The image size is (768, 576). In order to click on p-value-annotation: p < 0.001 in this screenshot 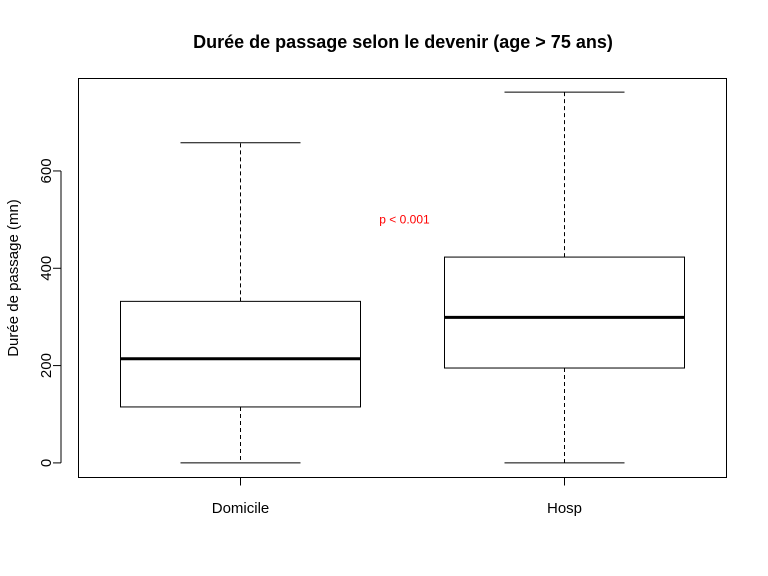, I will do `click(404, 220)`.